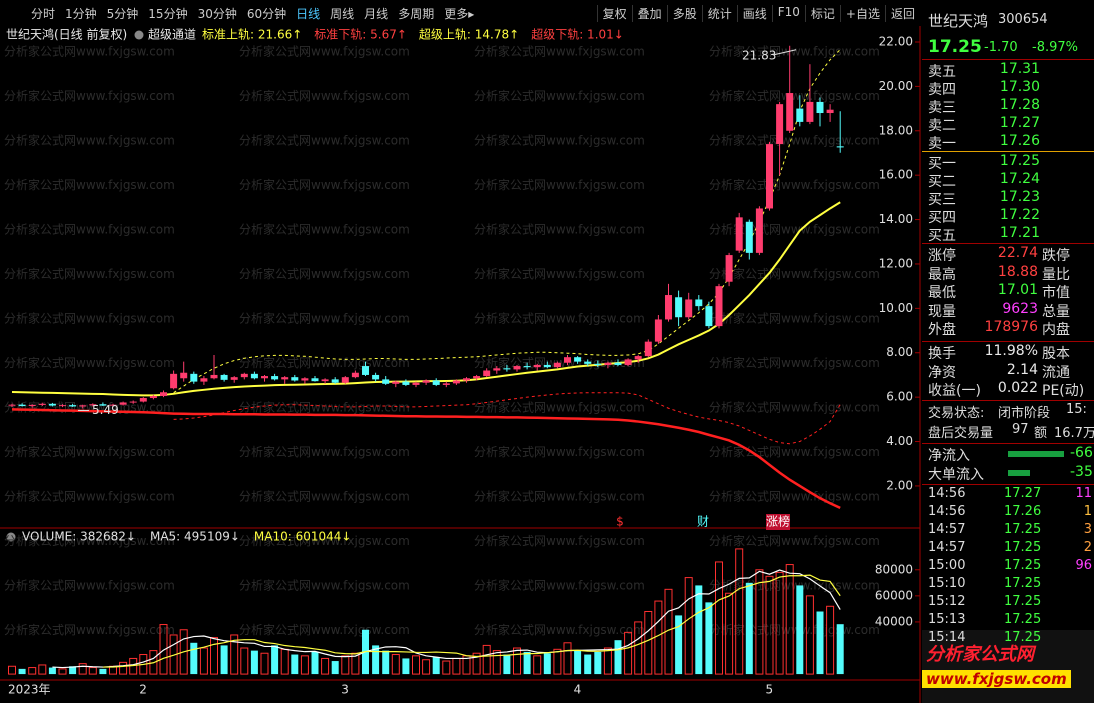 The image size is (1094, 703). Describe the element at coordinates (614, 13) in the screenshot. I see `tool-button: 复权` at that location.